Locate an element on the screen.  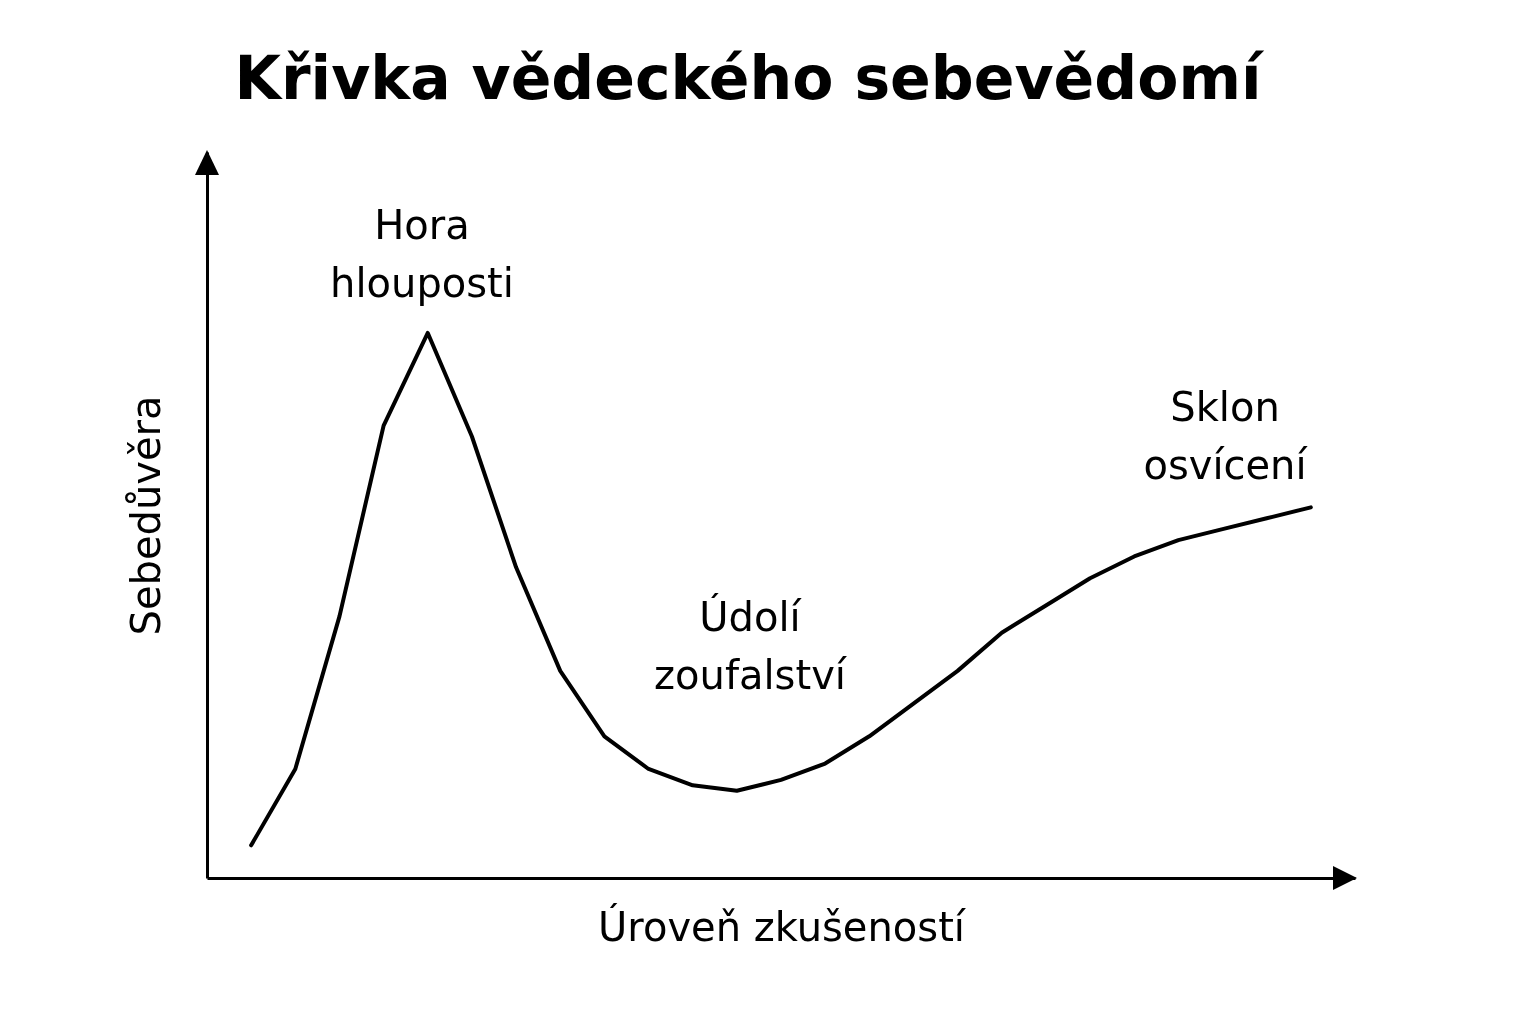
annotation: Údolí zoufalství is located at coordinates (751, 645).